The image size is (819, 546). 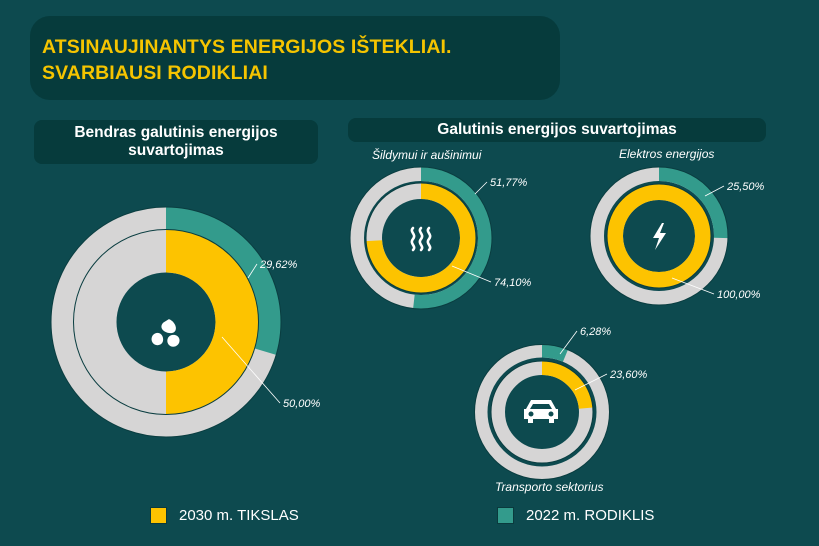 I want to click on donut-total-indicator-outline, so click(x=166, y=322).